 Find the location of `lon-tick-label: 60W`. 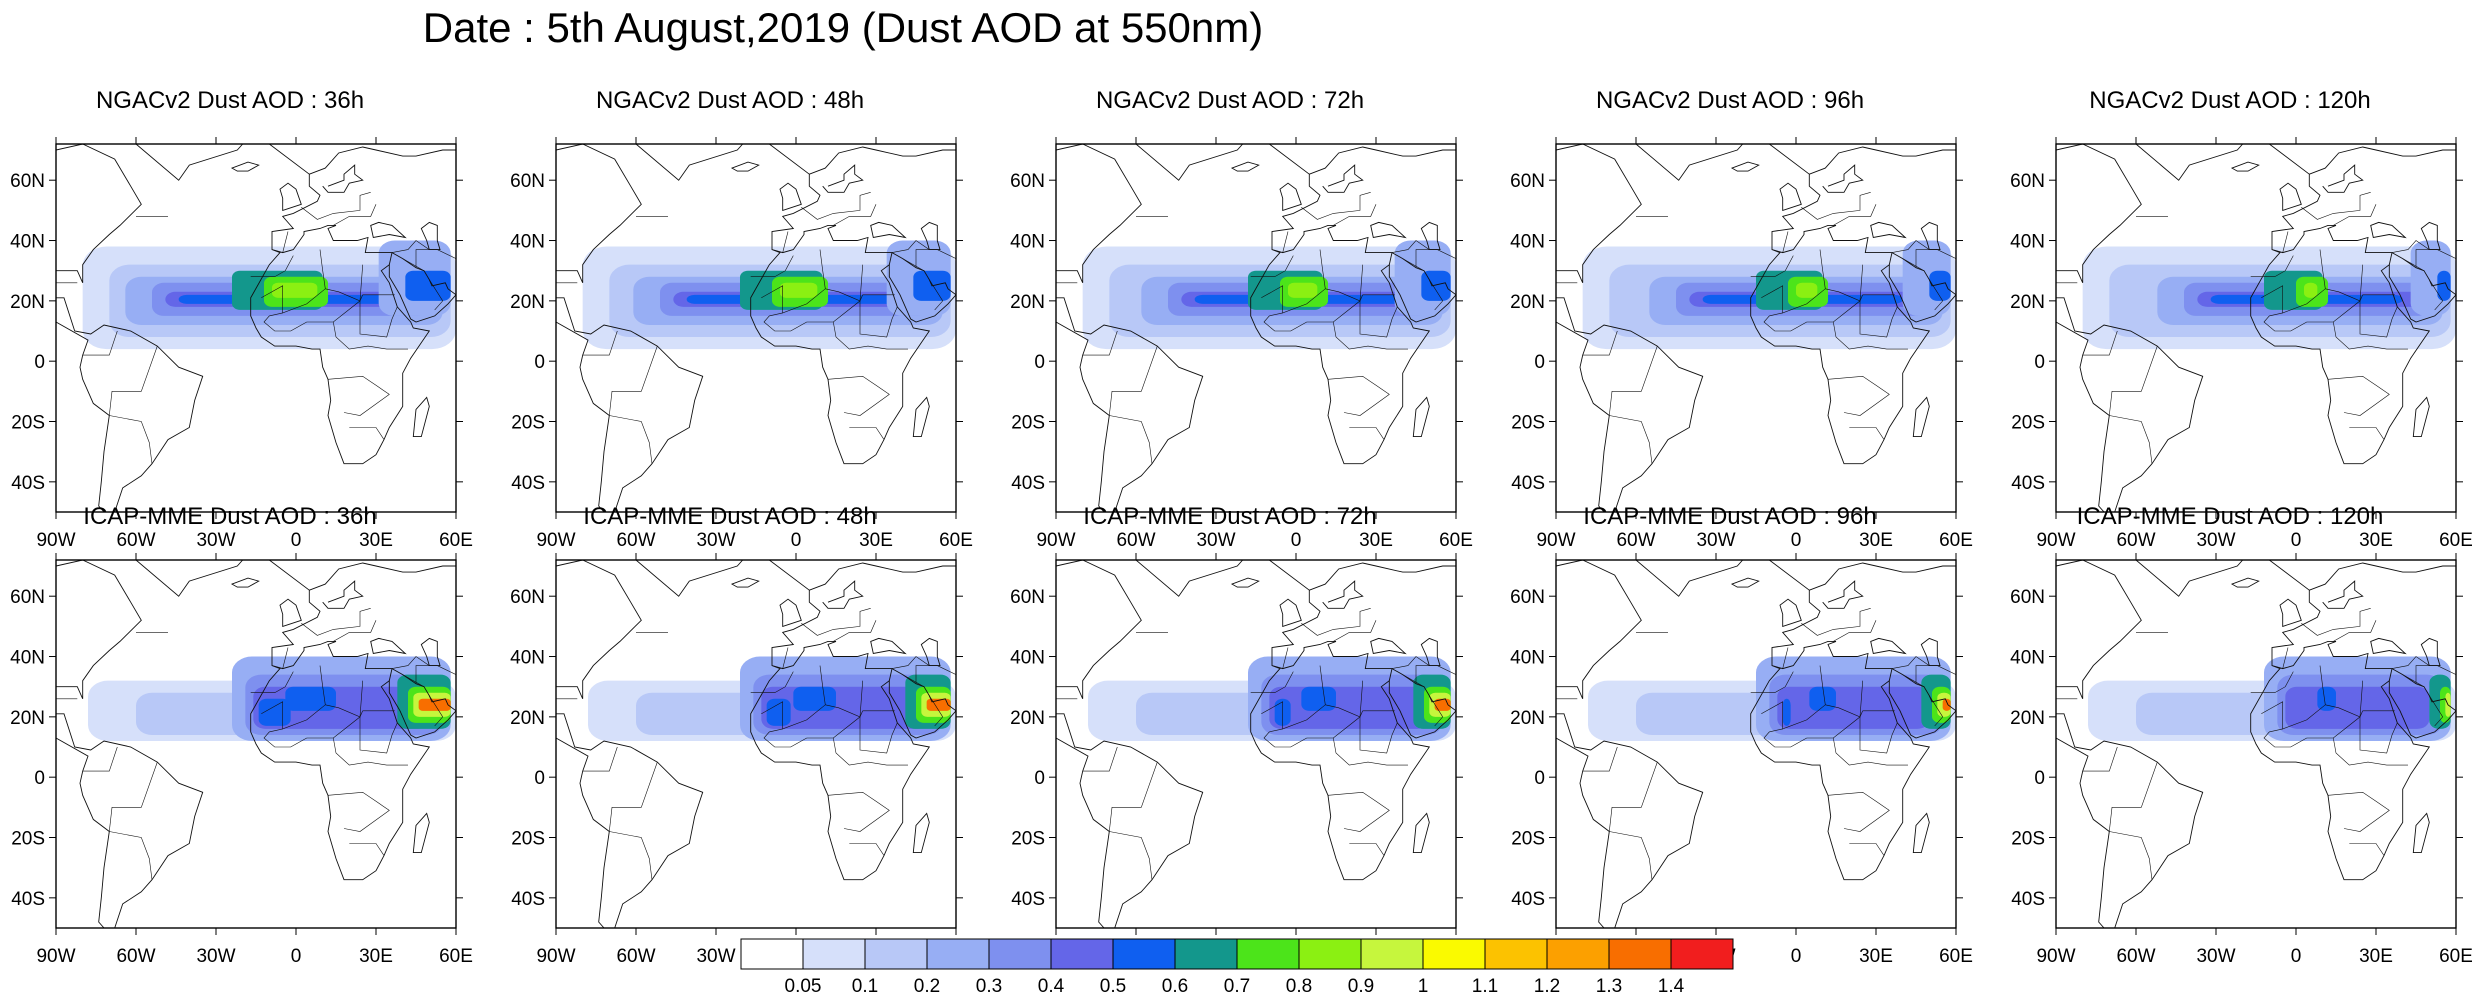

lon-tick-label: 60W is located at coordinates (2135, 540).